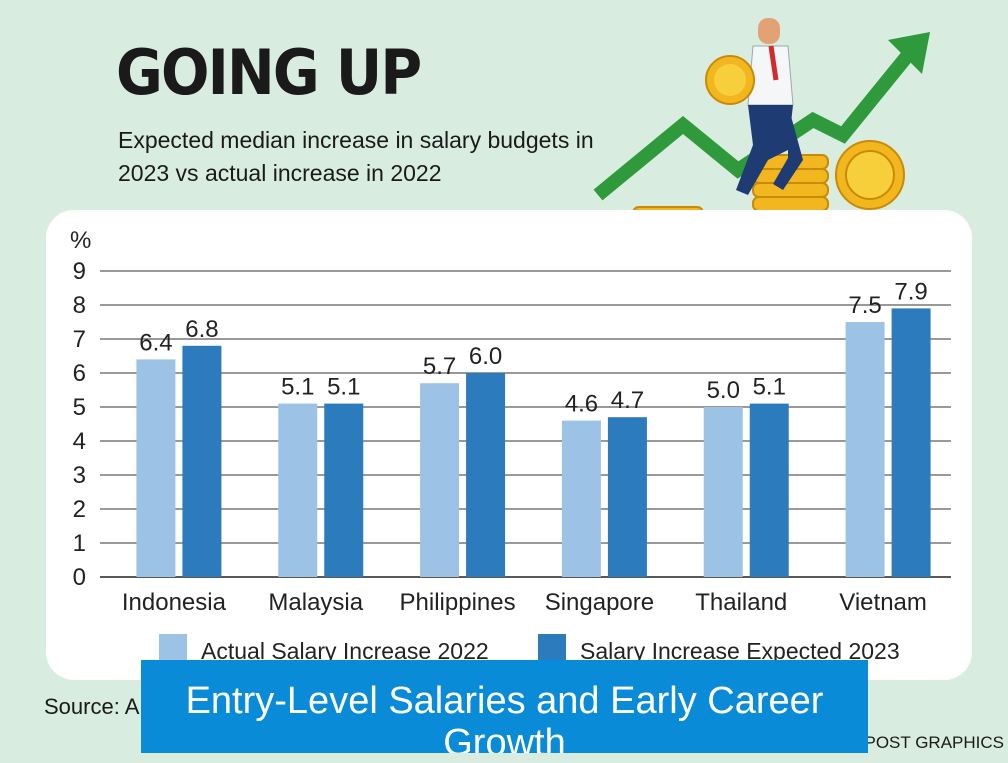 This screenshot has width=1008, height=763. I want to click on y-tick-label: 3, so click(79, 475).